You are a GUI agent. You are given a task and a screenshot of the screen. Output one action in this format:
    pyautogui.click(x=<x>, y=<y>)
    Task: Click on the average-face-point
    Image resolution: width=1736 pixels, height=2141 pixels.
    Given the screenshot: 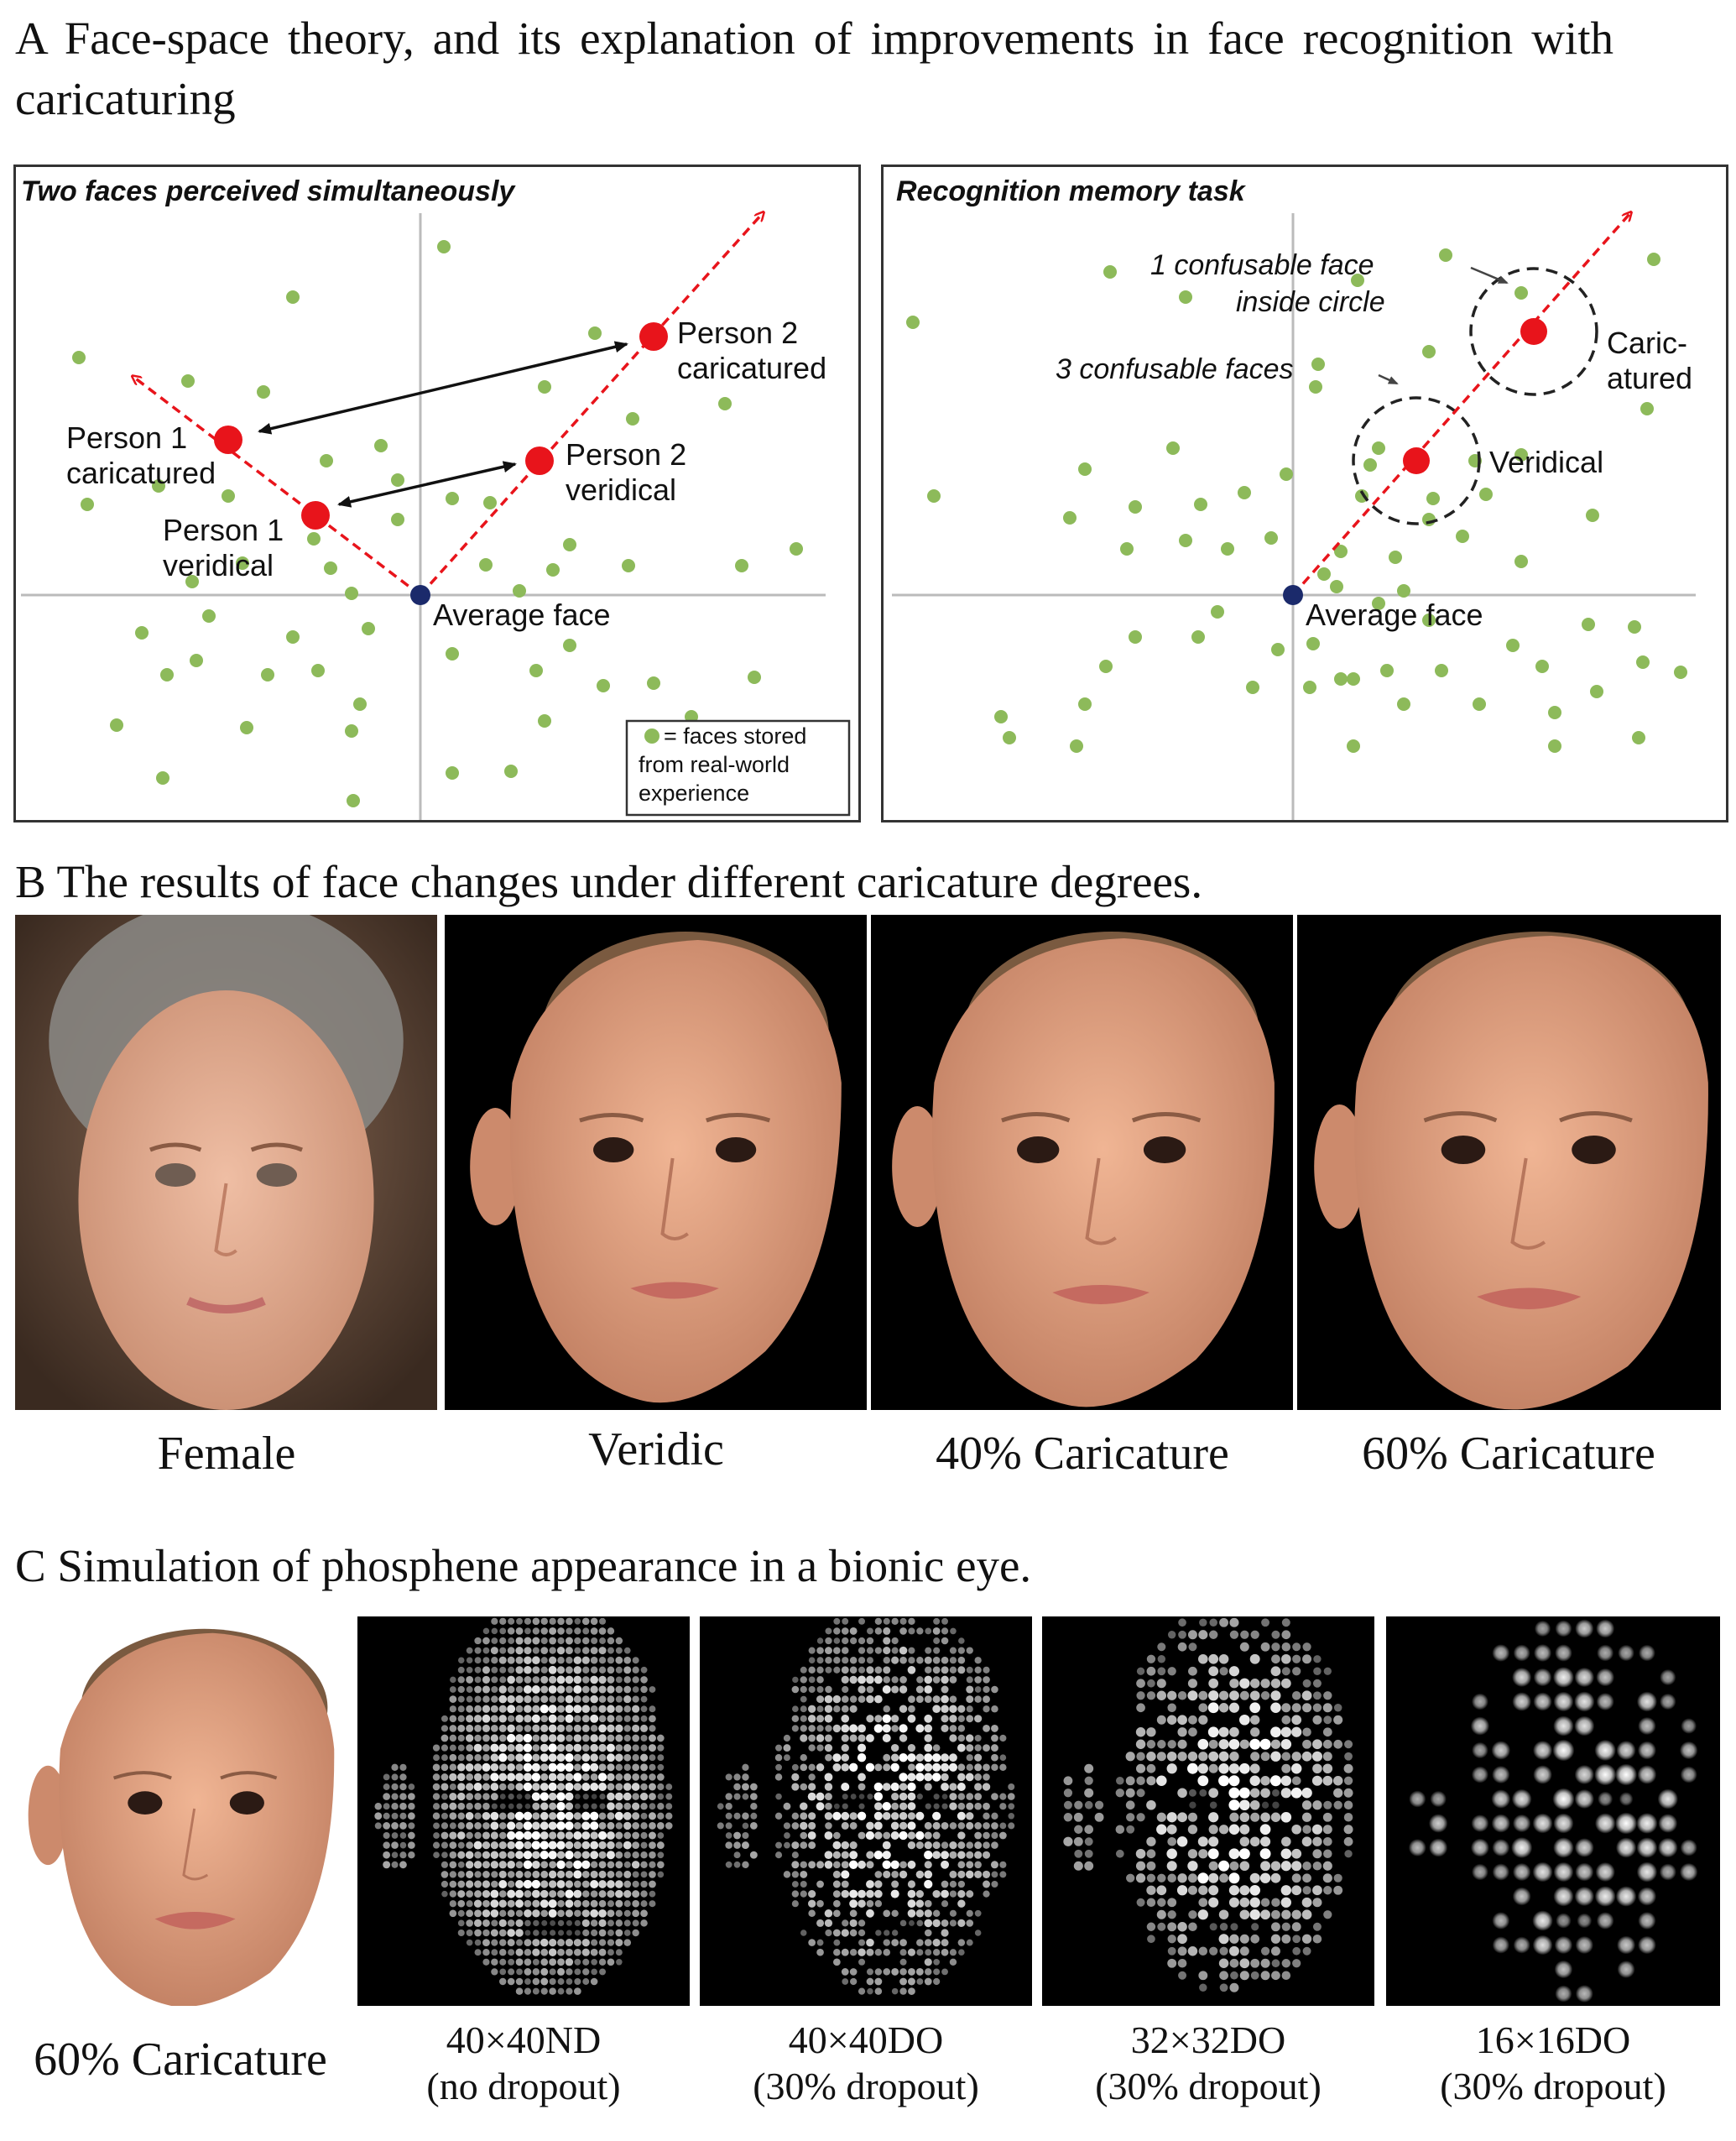 What is the action you would take?
    pyautogui.click(x=420, y=595)
    